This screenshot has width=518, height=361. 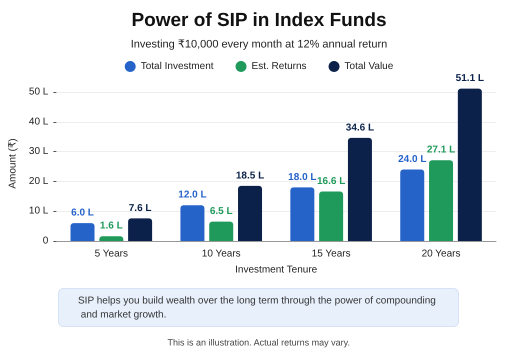 What do you see at coordinates (259, 20) in the screenshot?
I see `chart-title: Power of SIP in Index Funds` at bounding box center [259, 20].